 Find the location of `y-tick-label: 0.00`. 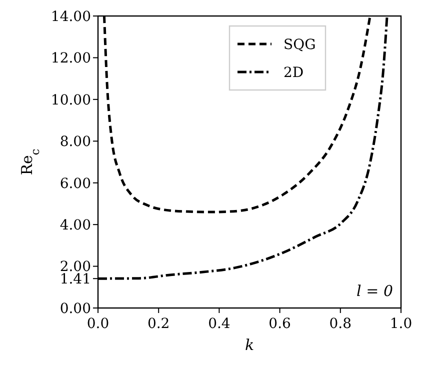

y-tick-label: 0.00 is located at coordinates (75, 308).